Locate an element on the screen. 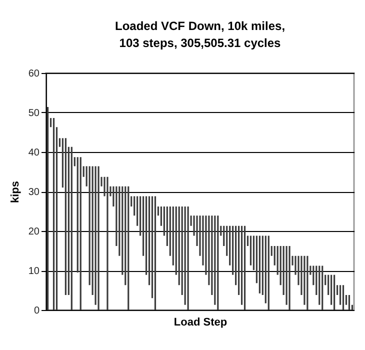 The height and width of the screenshot is (350, 365). y-tick-label: 60 is located at coordinates (34, 74).